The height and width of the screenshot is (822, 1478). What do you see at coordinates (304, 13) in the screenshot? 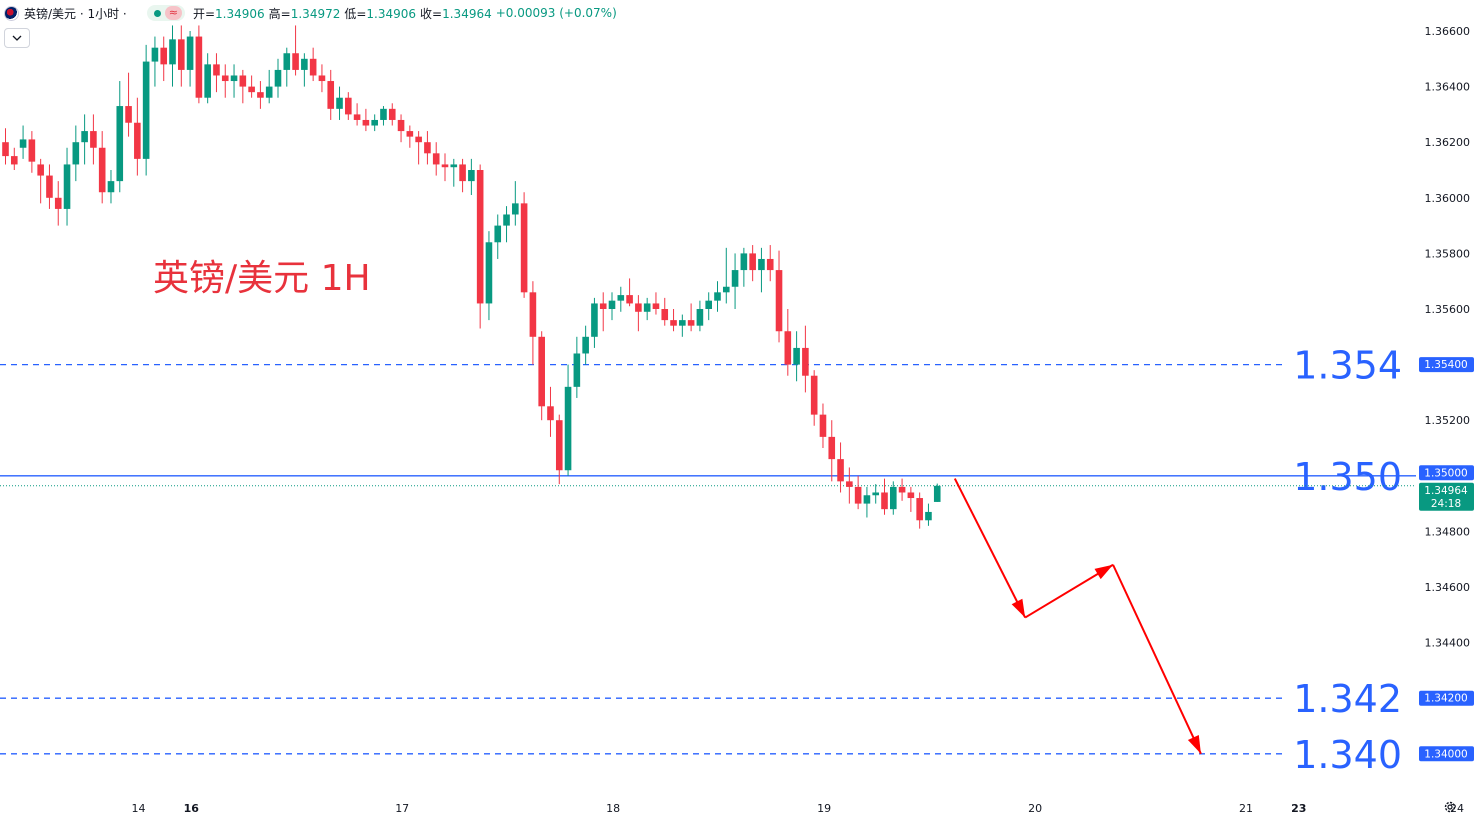
I see `ohlc-high: 高=1.34972` at bounding box center [304, 13].